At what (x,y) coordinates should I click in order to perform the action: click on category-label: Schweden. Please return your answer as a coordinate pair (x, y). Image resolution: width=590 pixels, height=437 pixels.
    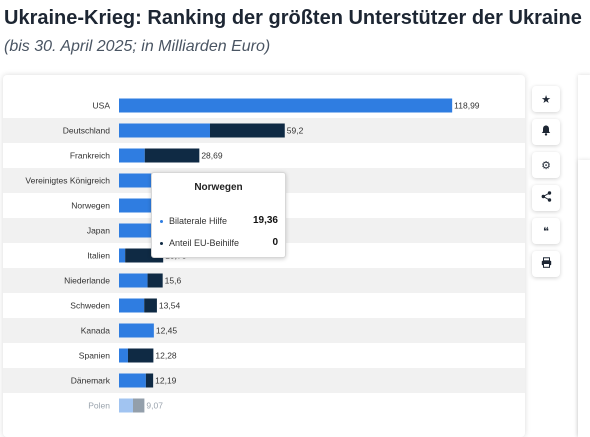
    Looking at the image, I should click on (90, 306).